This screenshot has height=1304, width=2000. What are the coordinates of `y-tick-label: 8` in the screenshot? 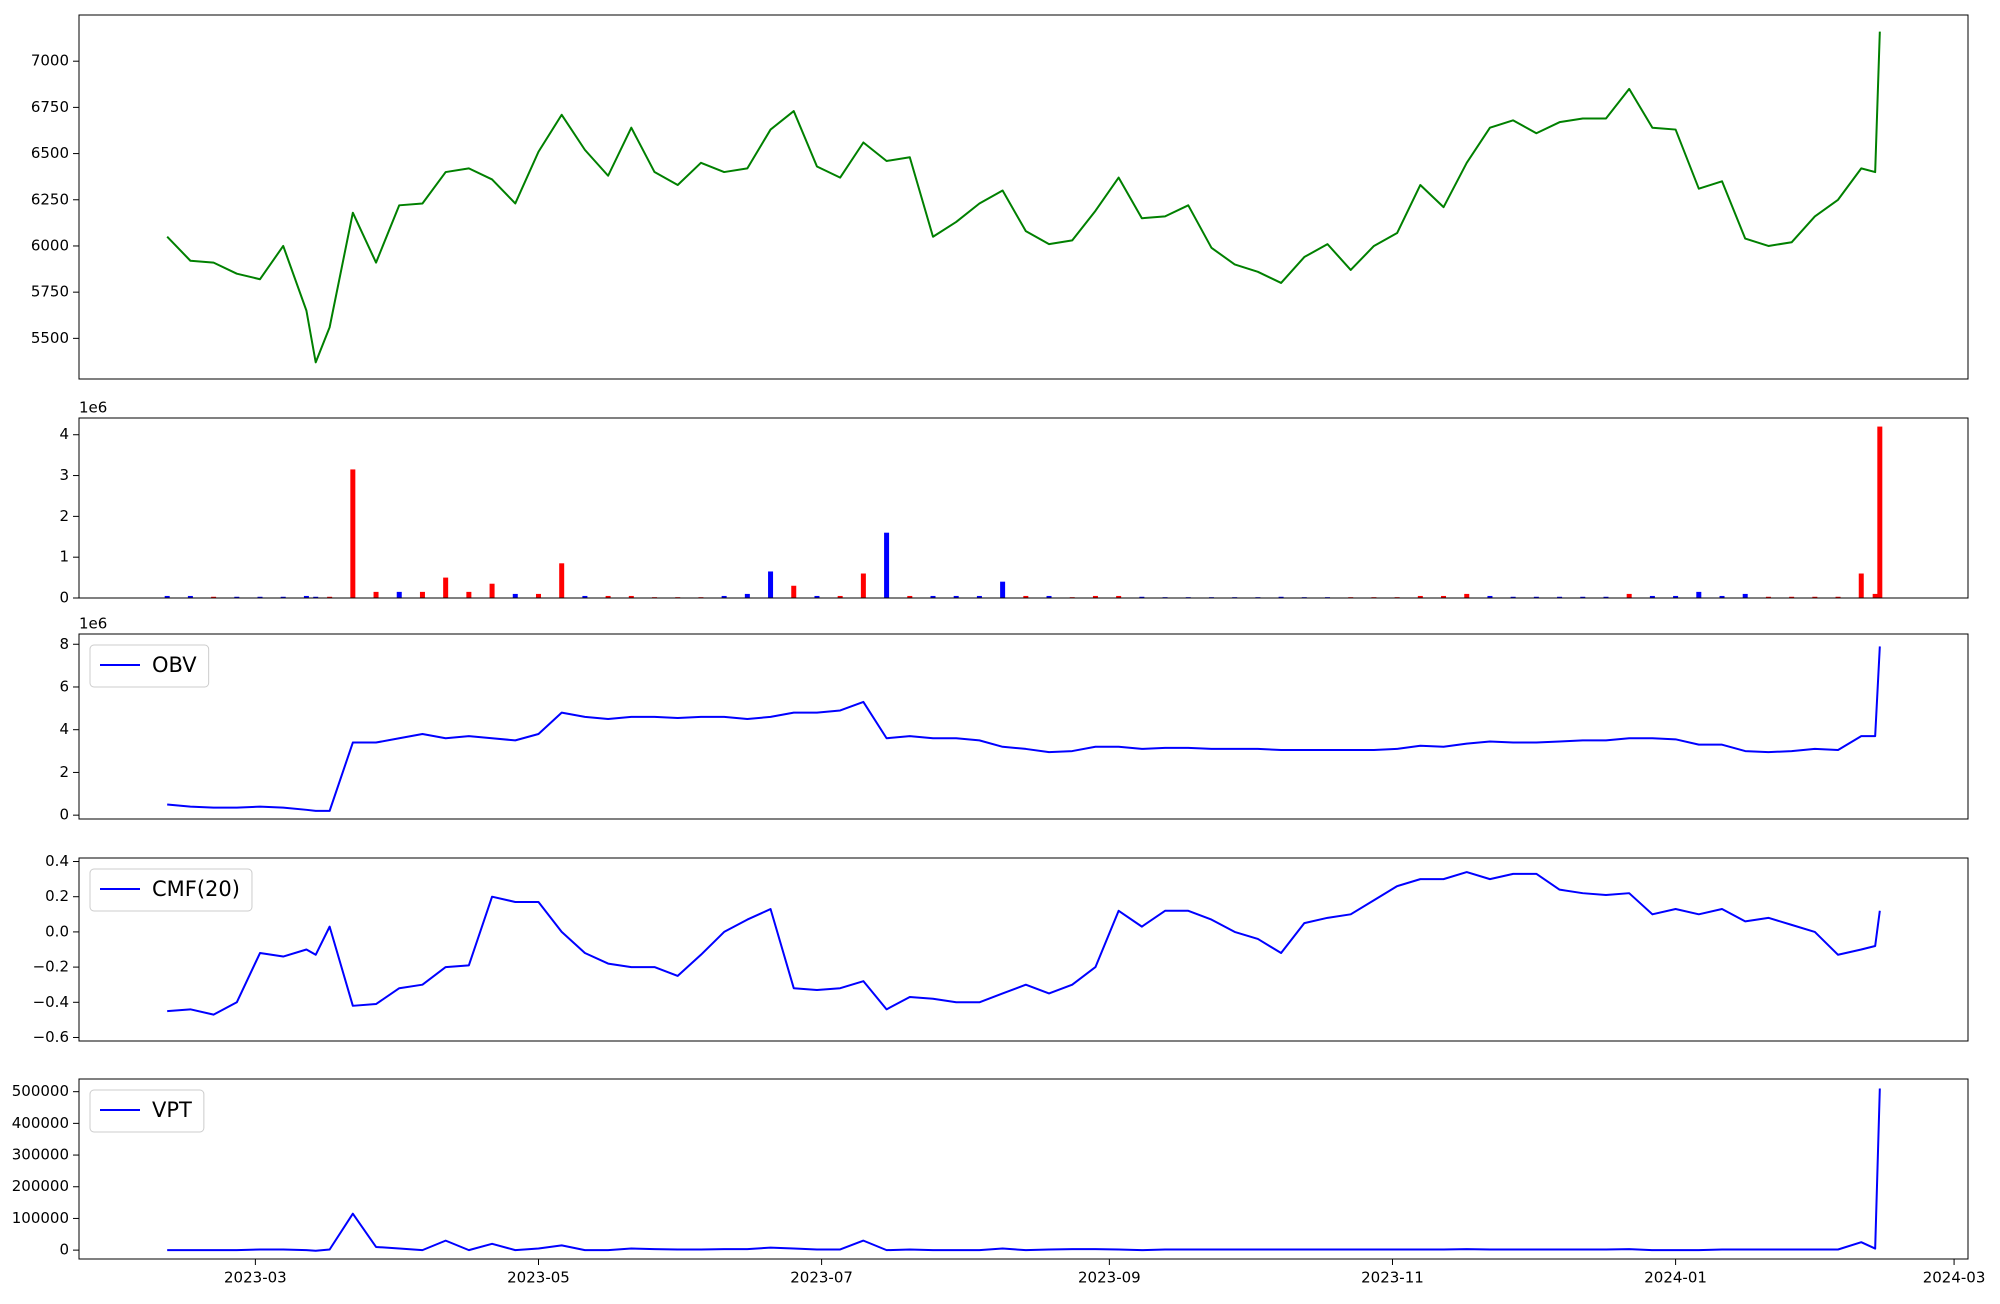 It's located at (64, 644).